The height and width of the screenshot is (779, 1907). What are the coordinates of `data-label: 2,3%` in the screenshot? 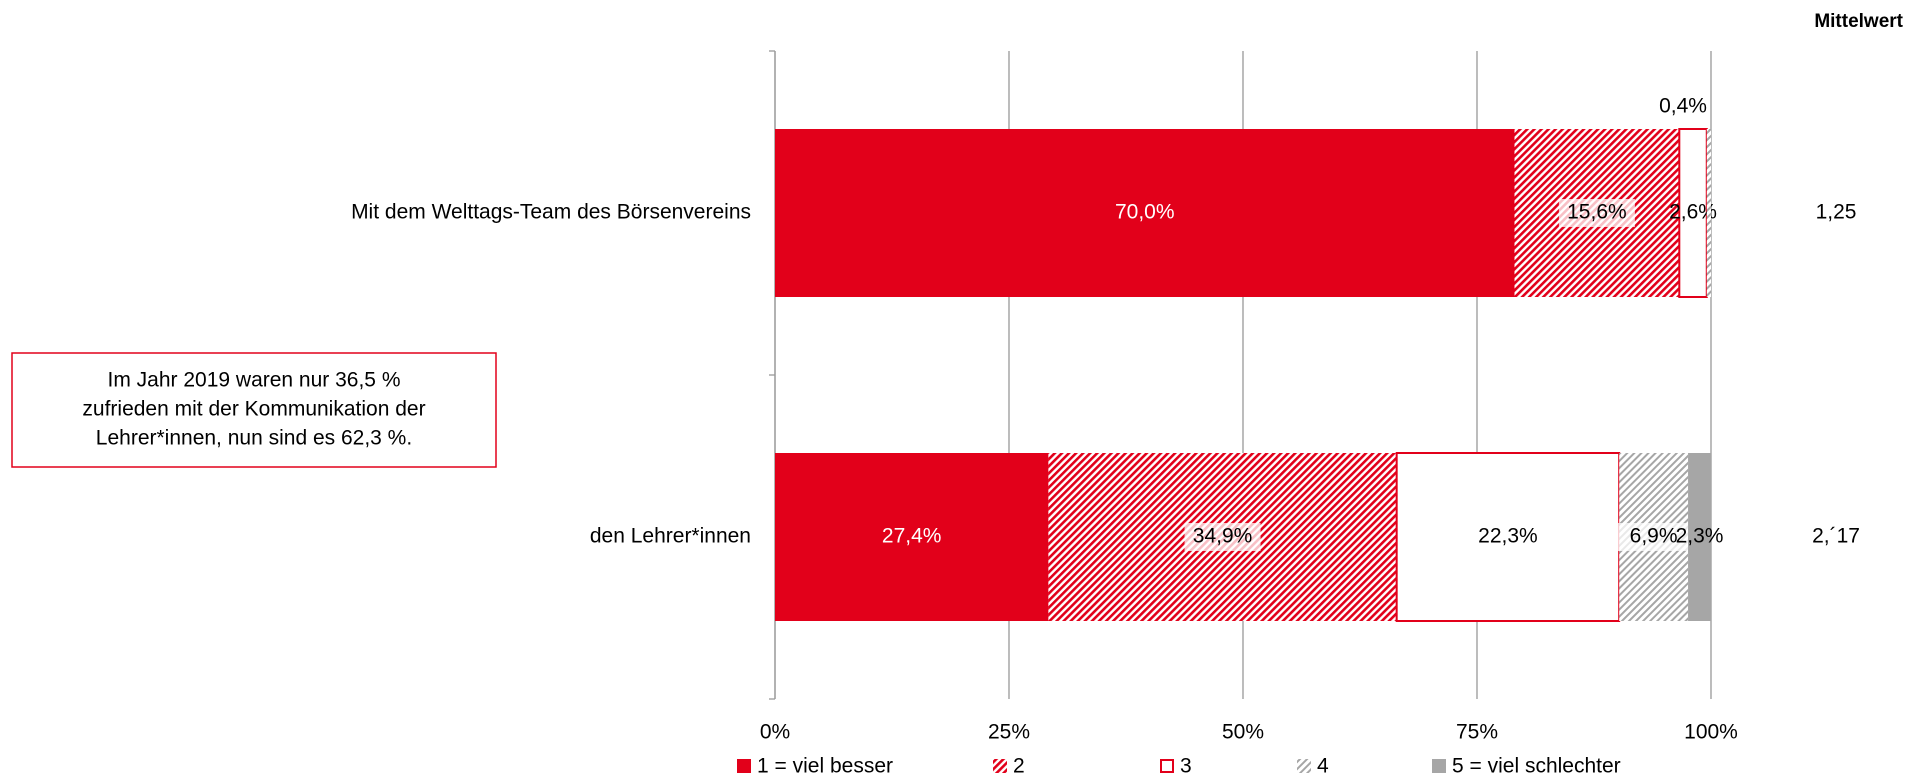 It's located at (1700, 536).